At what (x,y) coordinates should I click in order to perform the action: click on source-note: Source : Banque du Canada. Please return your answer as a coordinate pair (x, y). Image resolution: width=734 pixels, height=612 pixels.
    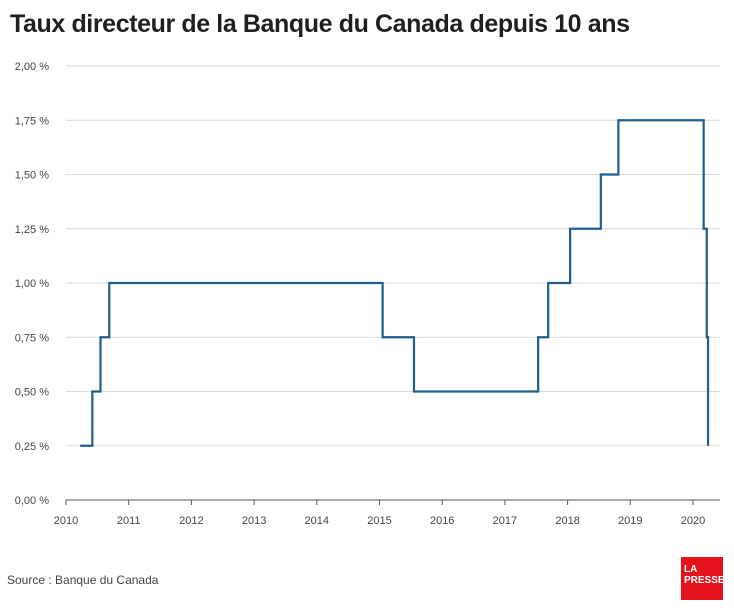
    Looking at the image, I should click on (83, 580).